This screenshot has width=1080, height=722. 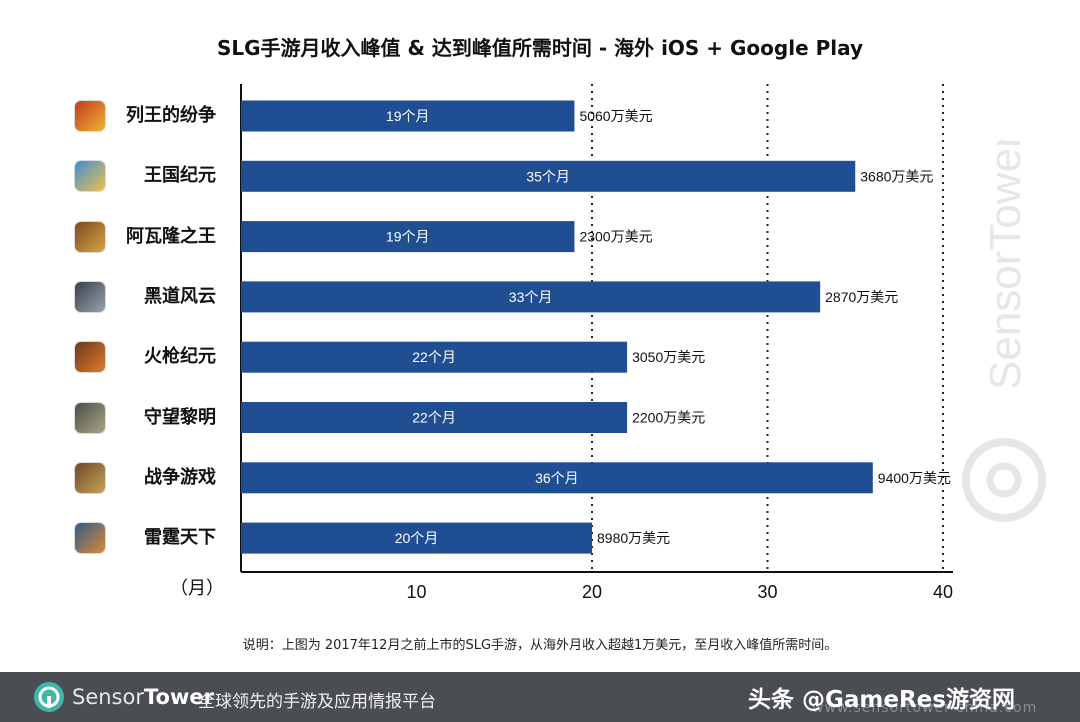 I want to click on revenue-label: 3680万美元, so click(x=896, y=176).